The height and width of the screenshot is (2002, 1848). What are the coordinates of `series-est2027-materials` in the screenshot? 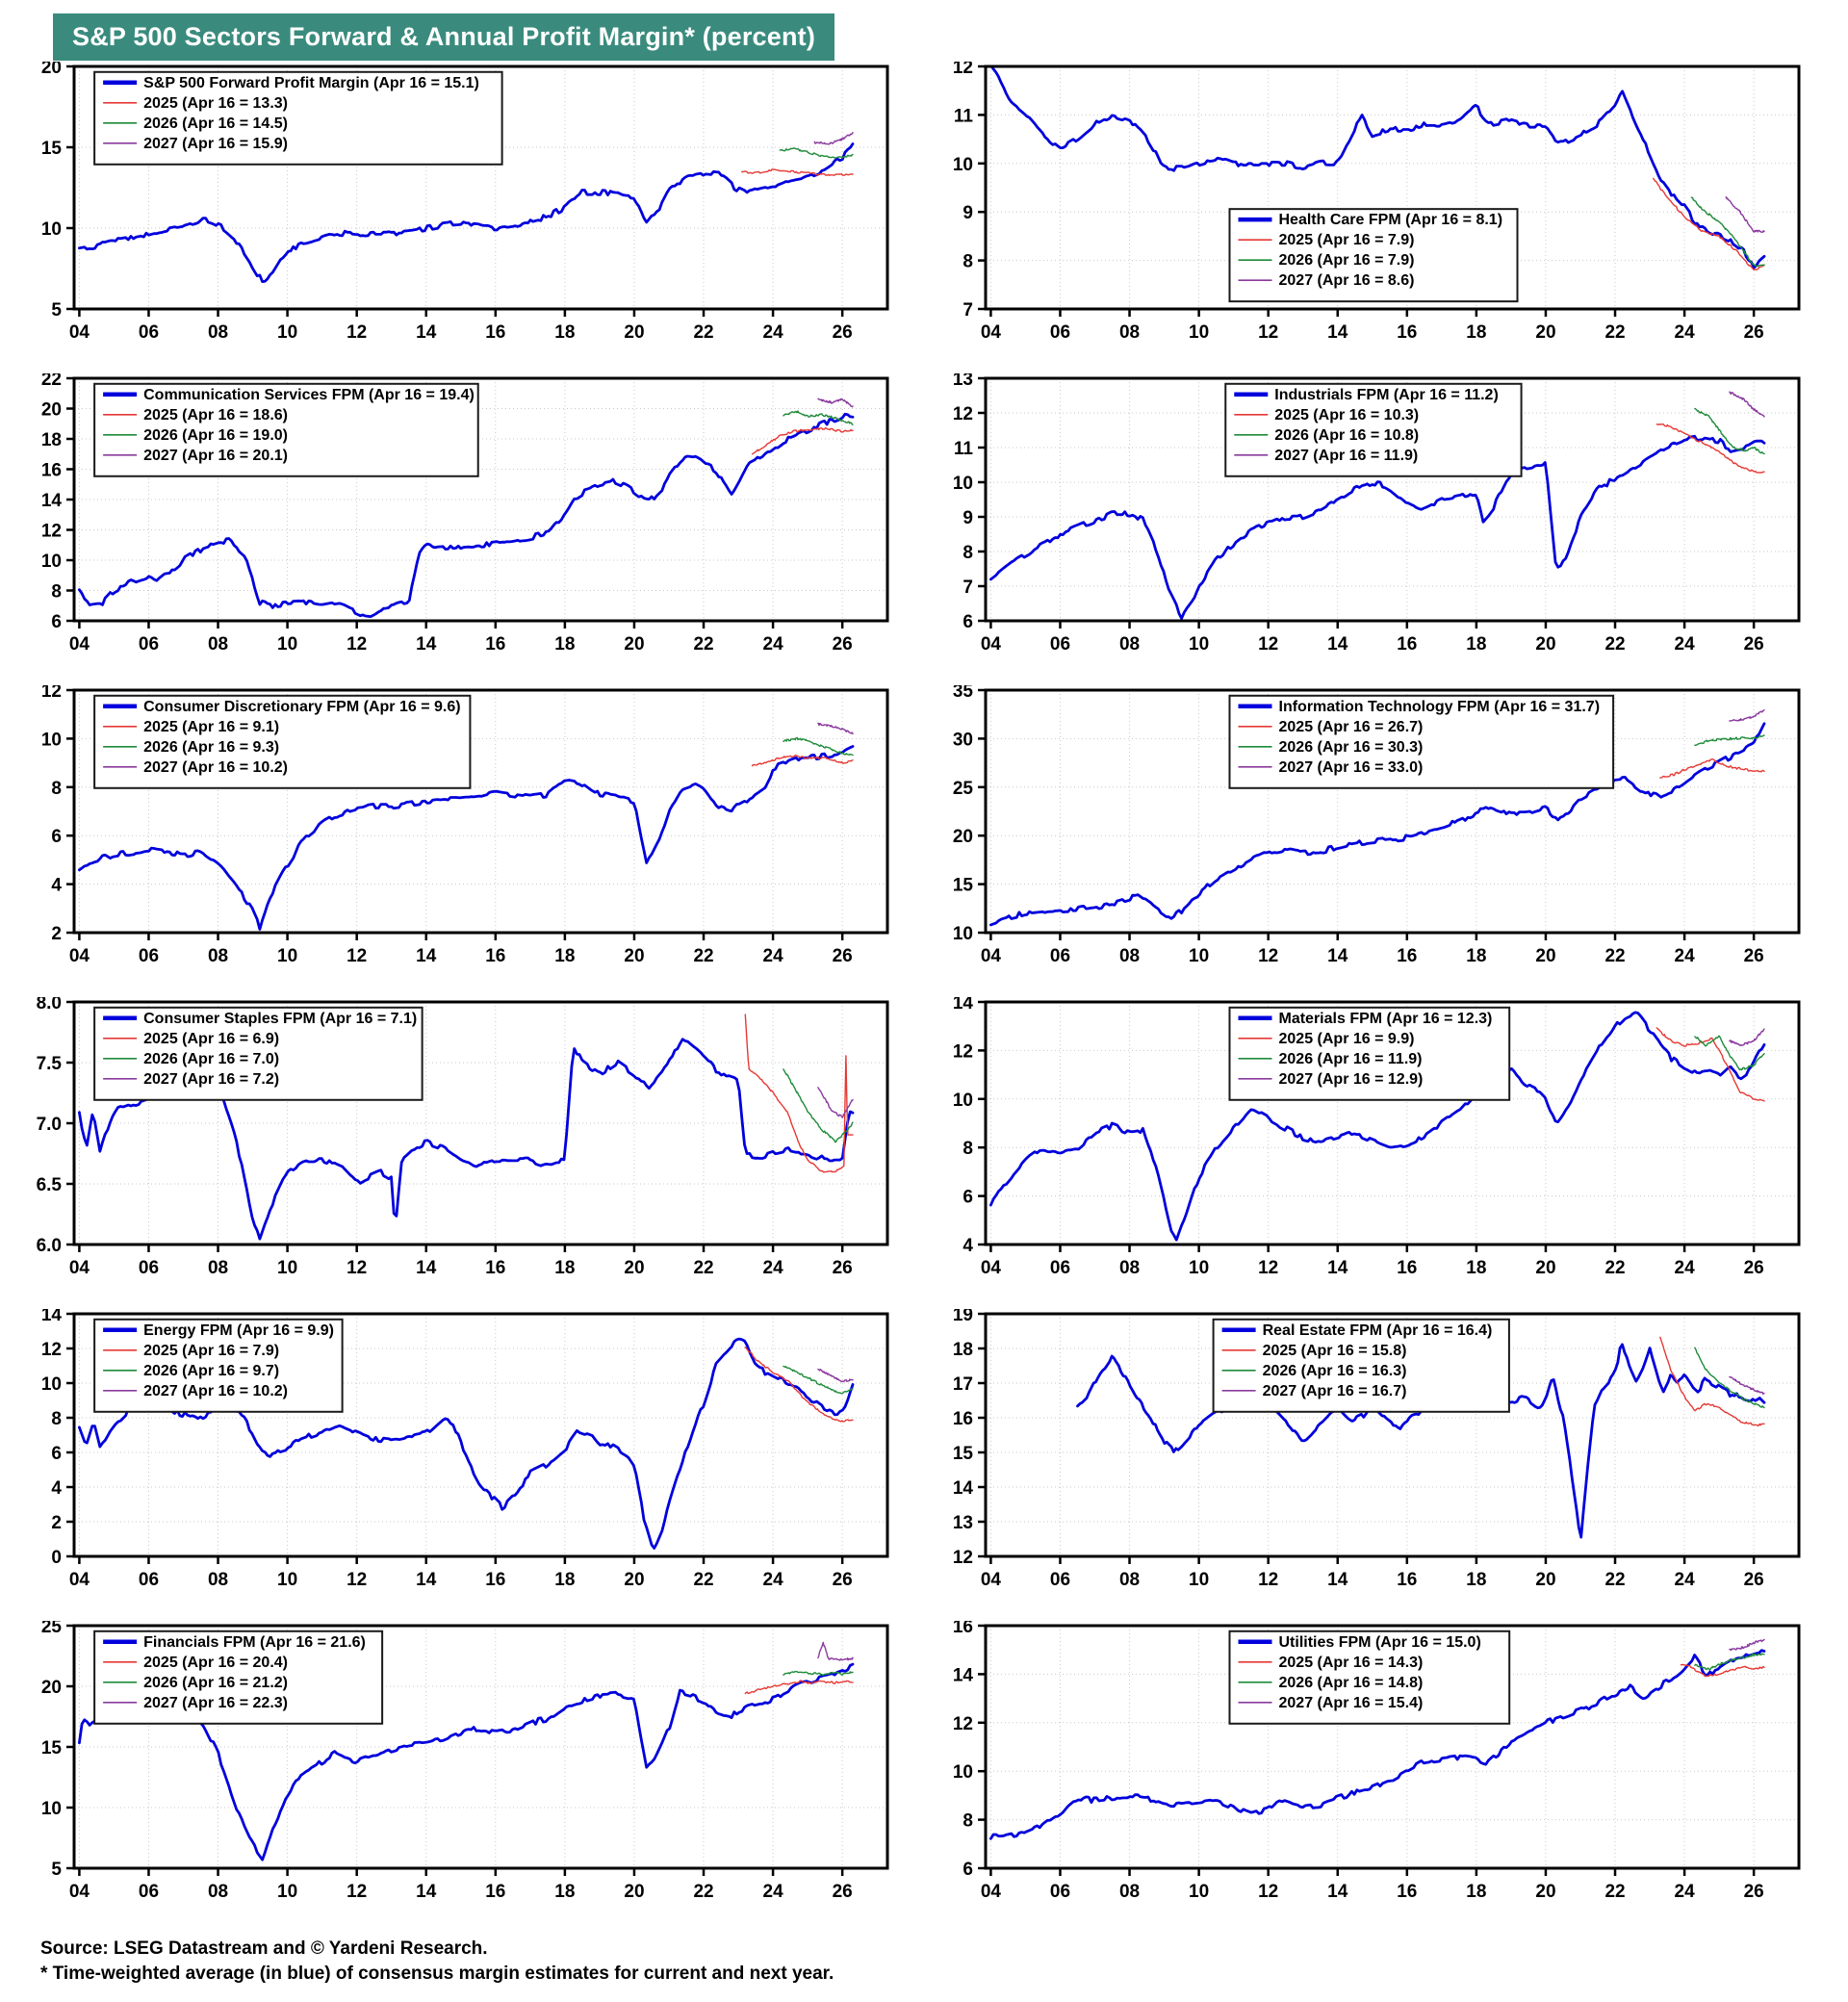 It's located at (1747, 1037).